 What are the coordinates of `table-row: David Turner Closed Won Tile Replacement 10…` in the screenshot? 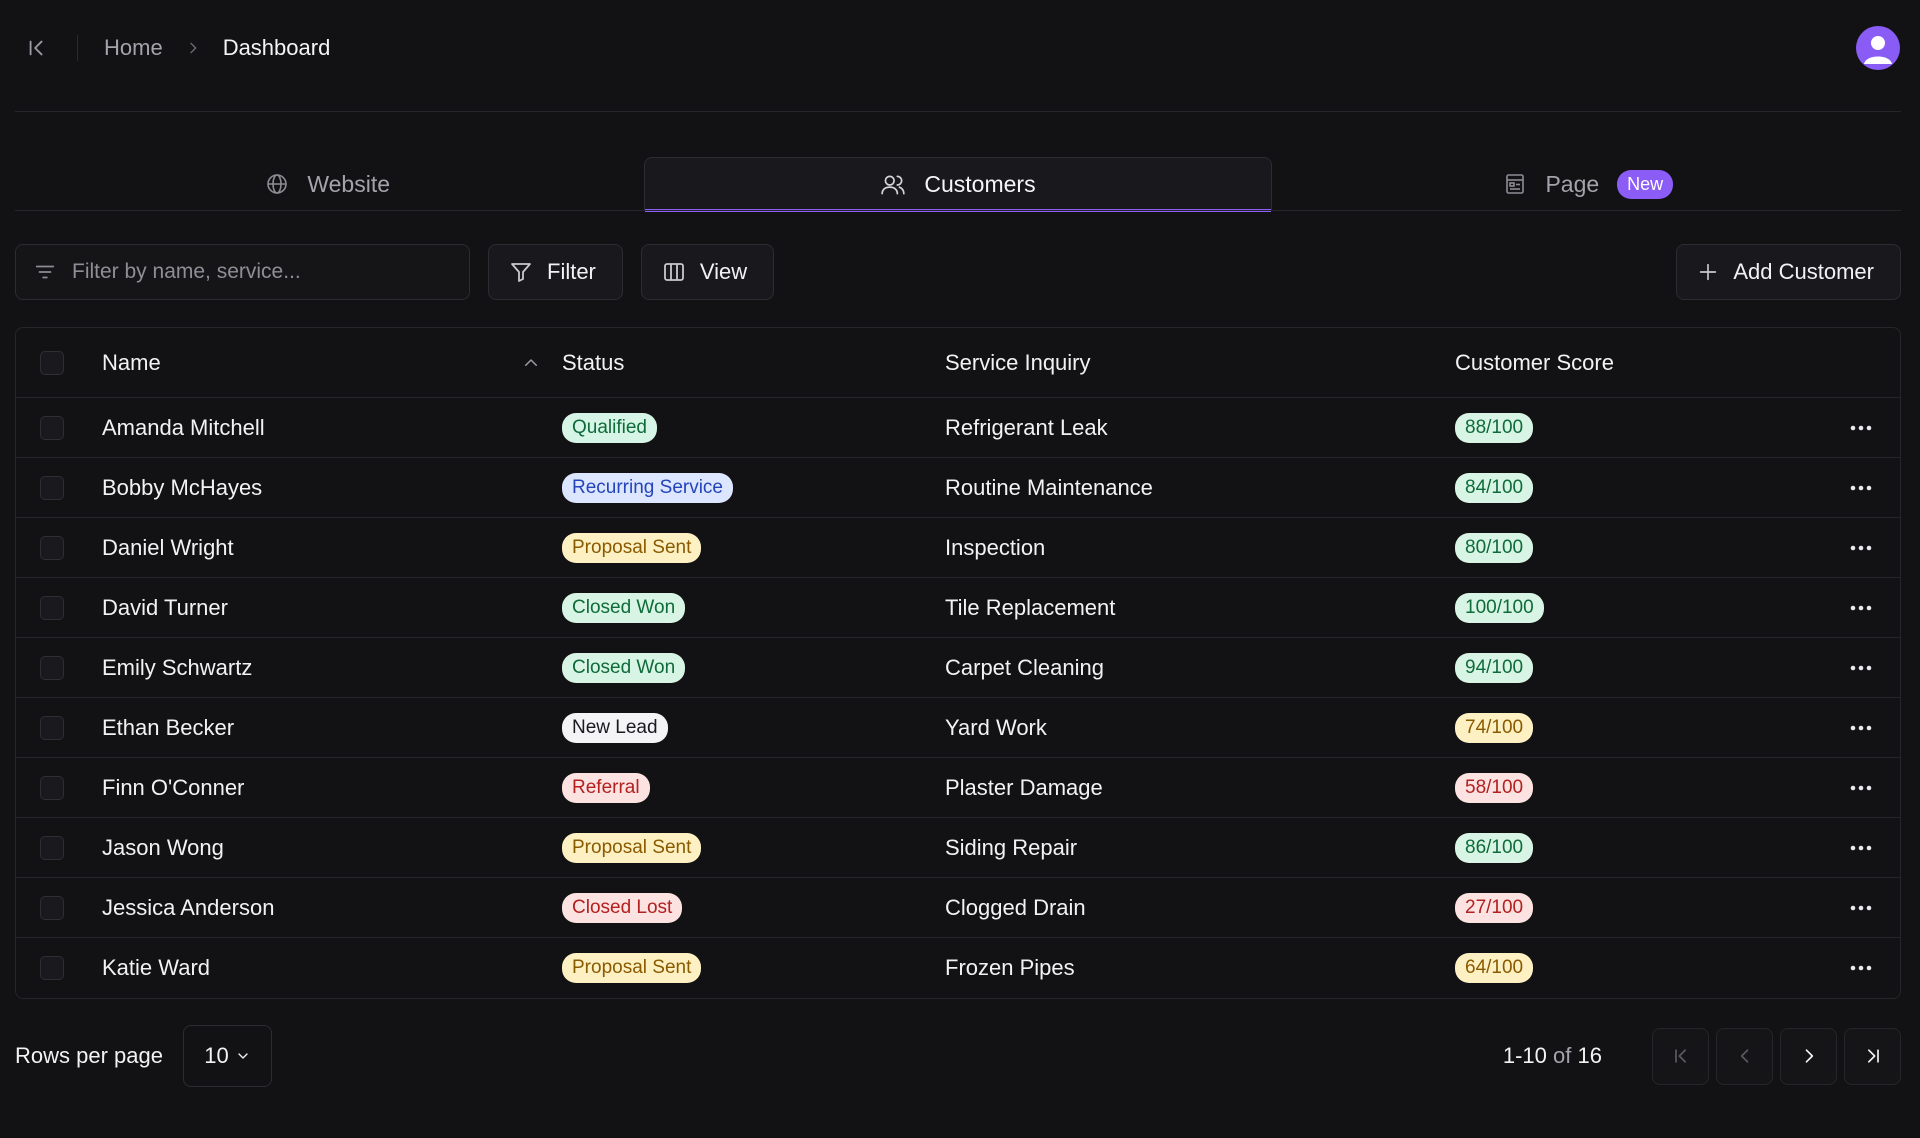 It's located at (958, 608).